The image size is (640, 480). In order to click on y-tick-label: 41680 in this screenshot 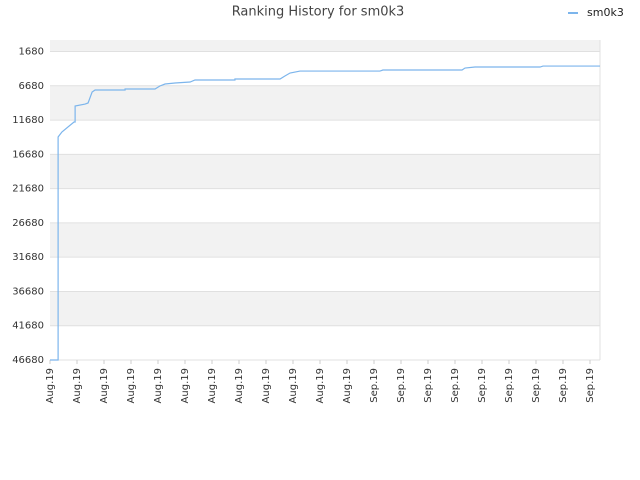, I will do `click(28, 326)`.